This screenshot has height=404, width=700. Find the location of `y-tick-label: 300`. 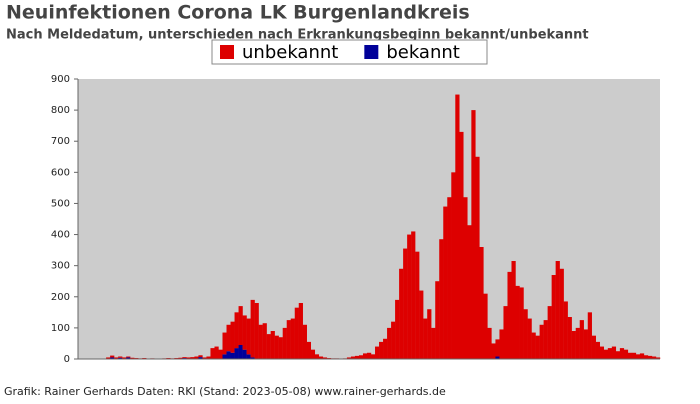

y-tick-label: 300 is located at coordinates (60, 266).